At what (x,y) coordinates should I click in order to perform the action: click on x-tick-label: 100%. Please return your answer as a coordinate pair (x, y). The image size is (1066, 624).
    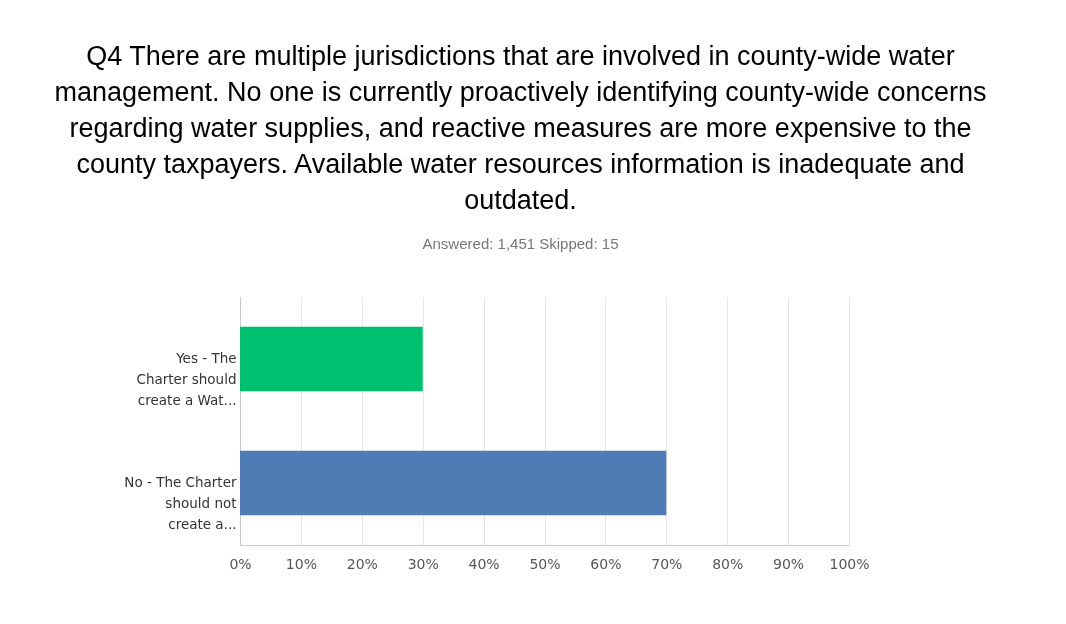
    Looking at the image, I should click on (849, 563).